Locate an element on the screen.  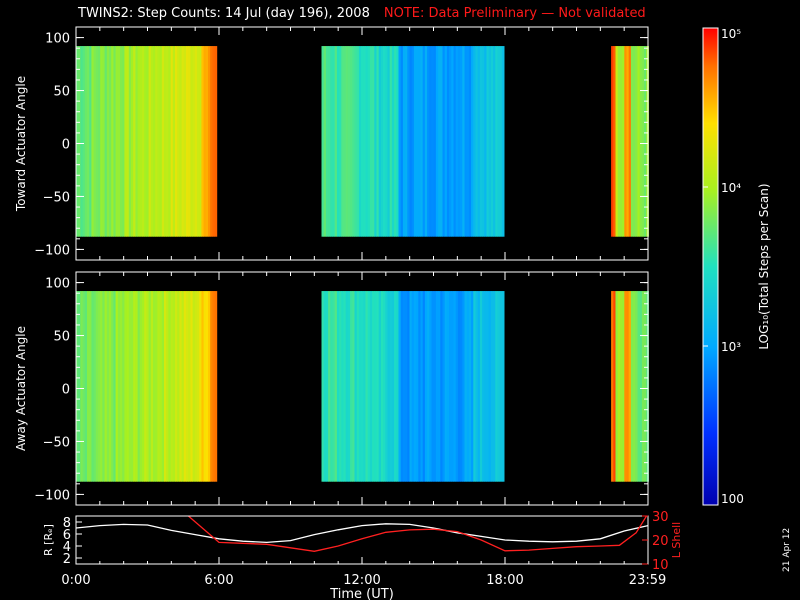
l-shell-line is located at coordinates (417, 534).